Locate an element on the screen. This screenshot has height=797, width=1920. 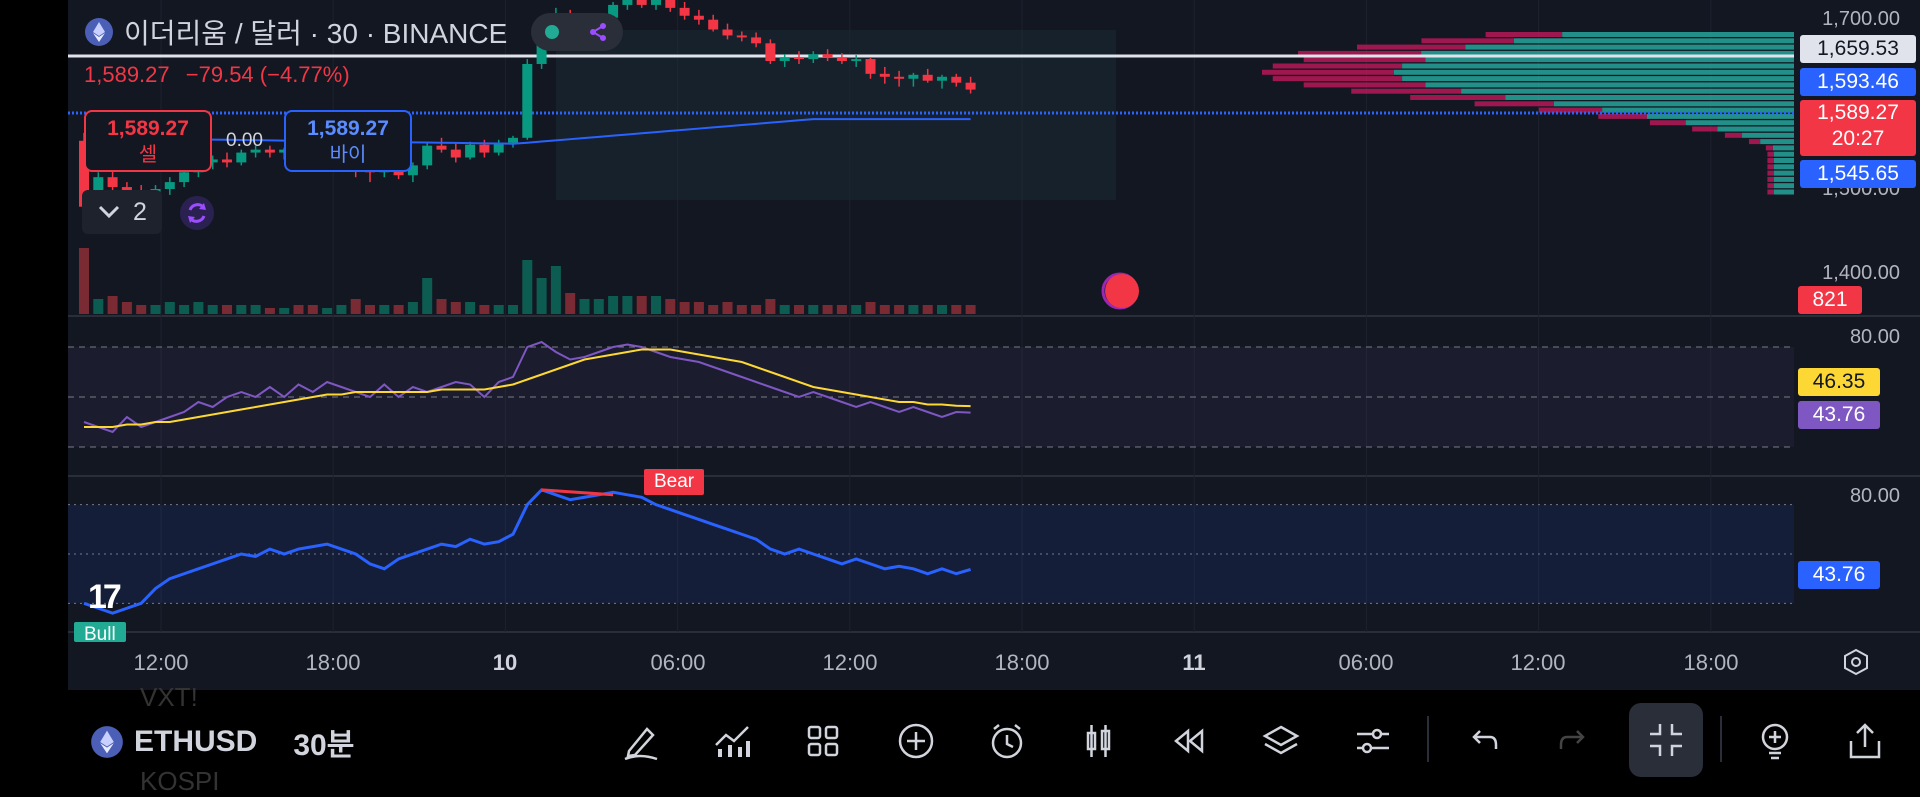
fullscreen-exit-button is located at coordinates (1666, 740).